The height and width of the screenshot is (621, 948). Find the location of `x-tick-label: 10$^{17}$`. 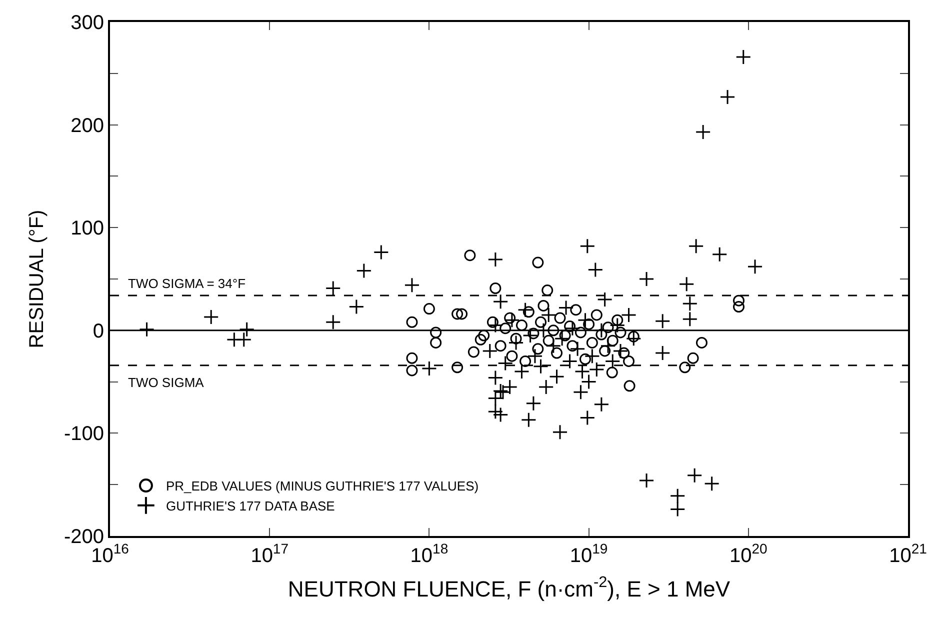

x-tick-label: 10$^{17}$ is located at coordinates (269, 553).